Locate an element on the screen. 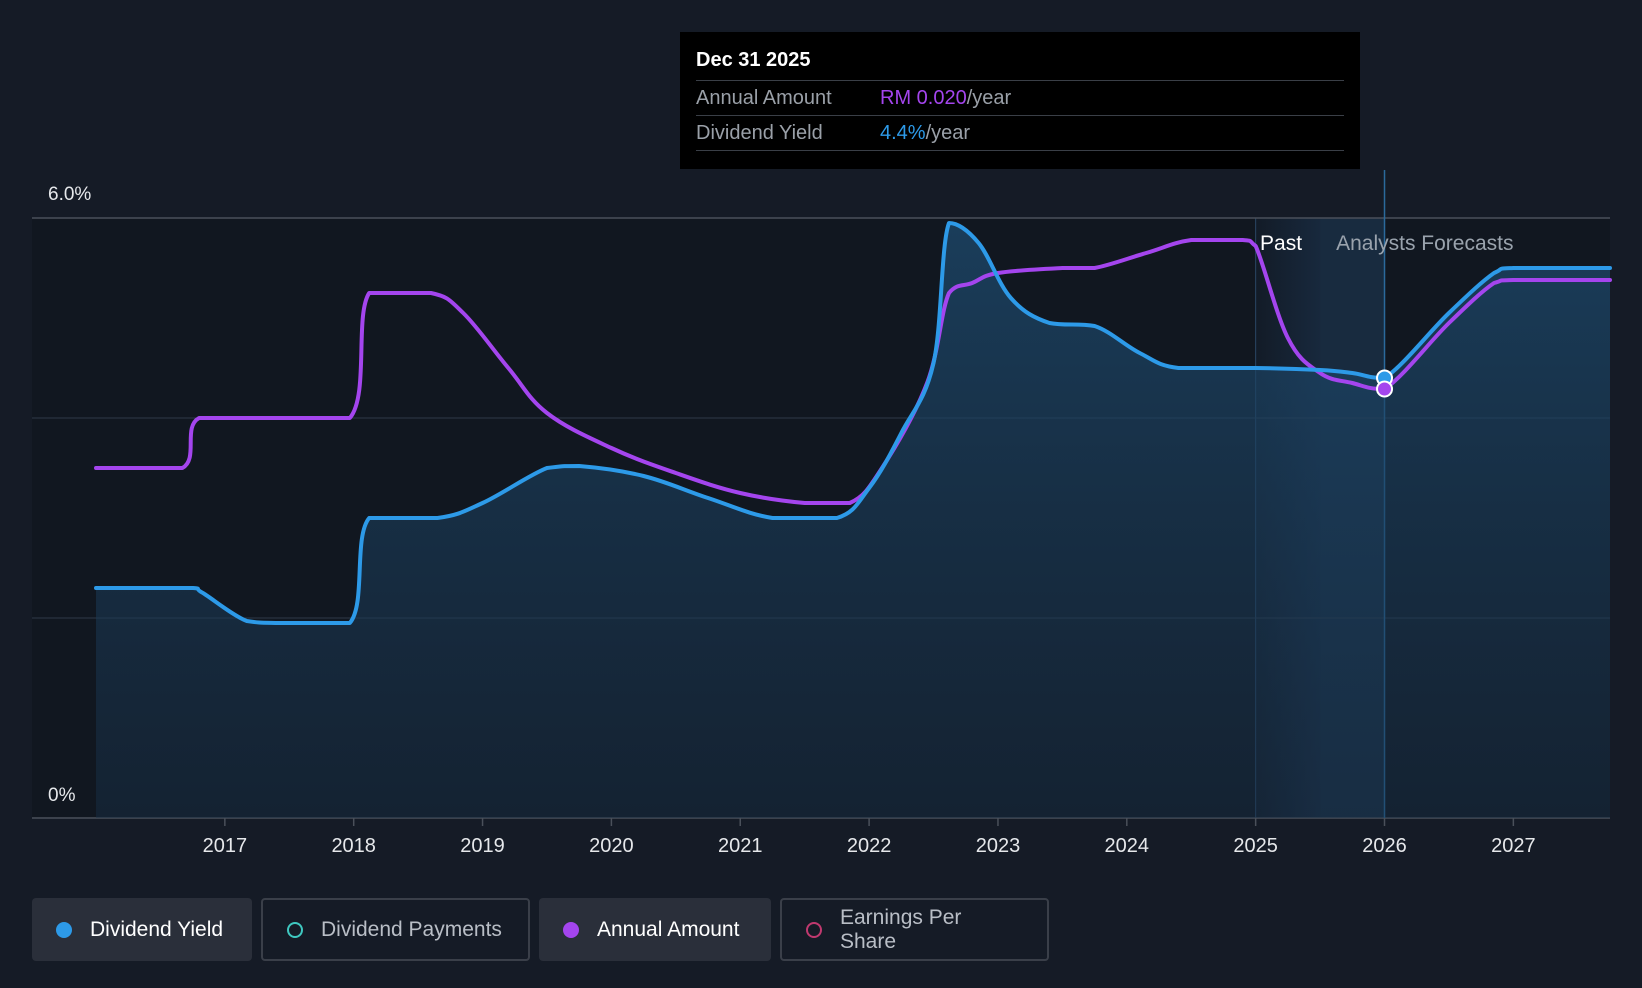 The width and height of the screenshot is (1642, 988). y-axis-max-label: 6.0% is located at coordinates (69, 194).